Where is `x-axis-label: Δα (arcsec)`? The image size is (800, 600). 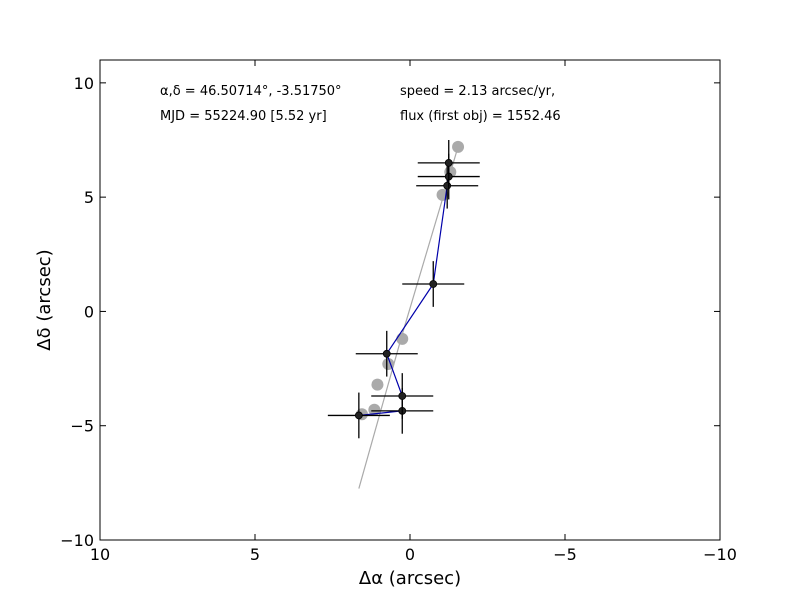 x-axis-label: Δα (arcsec) is located at coordinates (410, 578).